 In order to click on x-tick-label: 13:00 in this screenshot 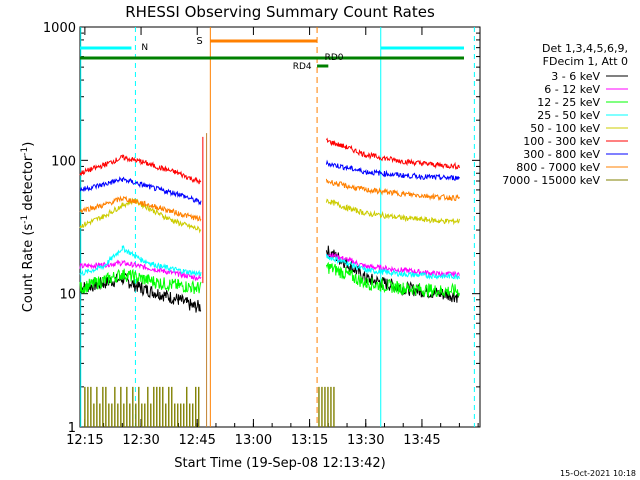, I will do `click(253, 440)`.